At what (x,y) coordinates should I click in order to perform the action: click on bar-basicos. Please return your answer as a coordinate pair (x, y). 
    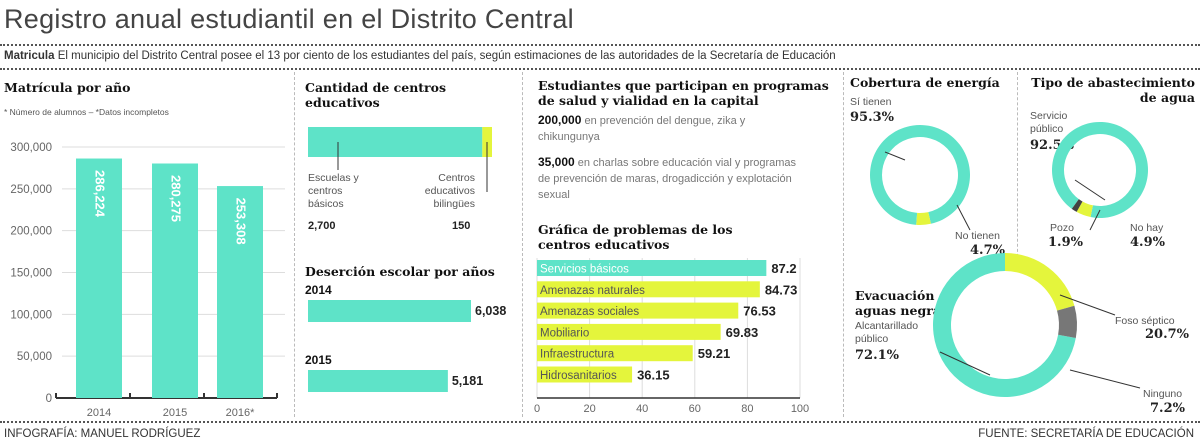
    Looking at the image, I should click on (395, 142).